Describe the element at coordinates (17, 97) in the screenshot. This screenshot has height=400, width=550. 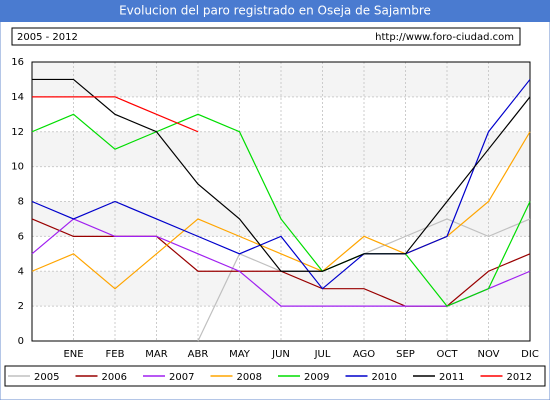
I see `y-tick-label: 14` at that location.